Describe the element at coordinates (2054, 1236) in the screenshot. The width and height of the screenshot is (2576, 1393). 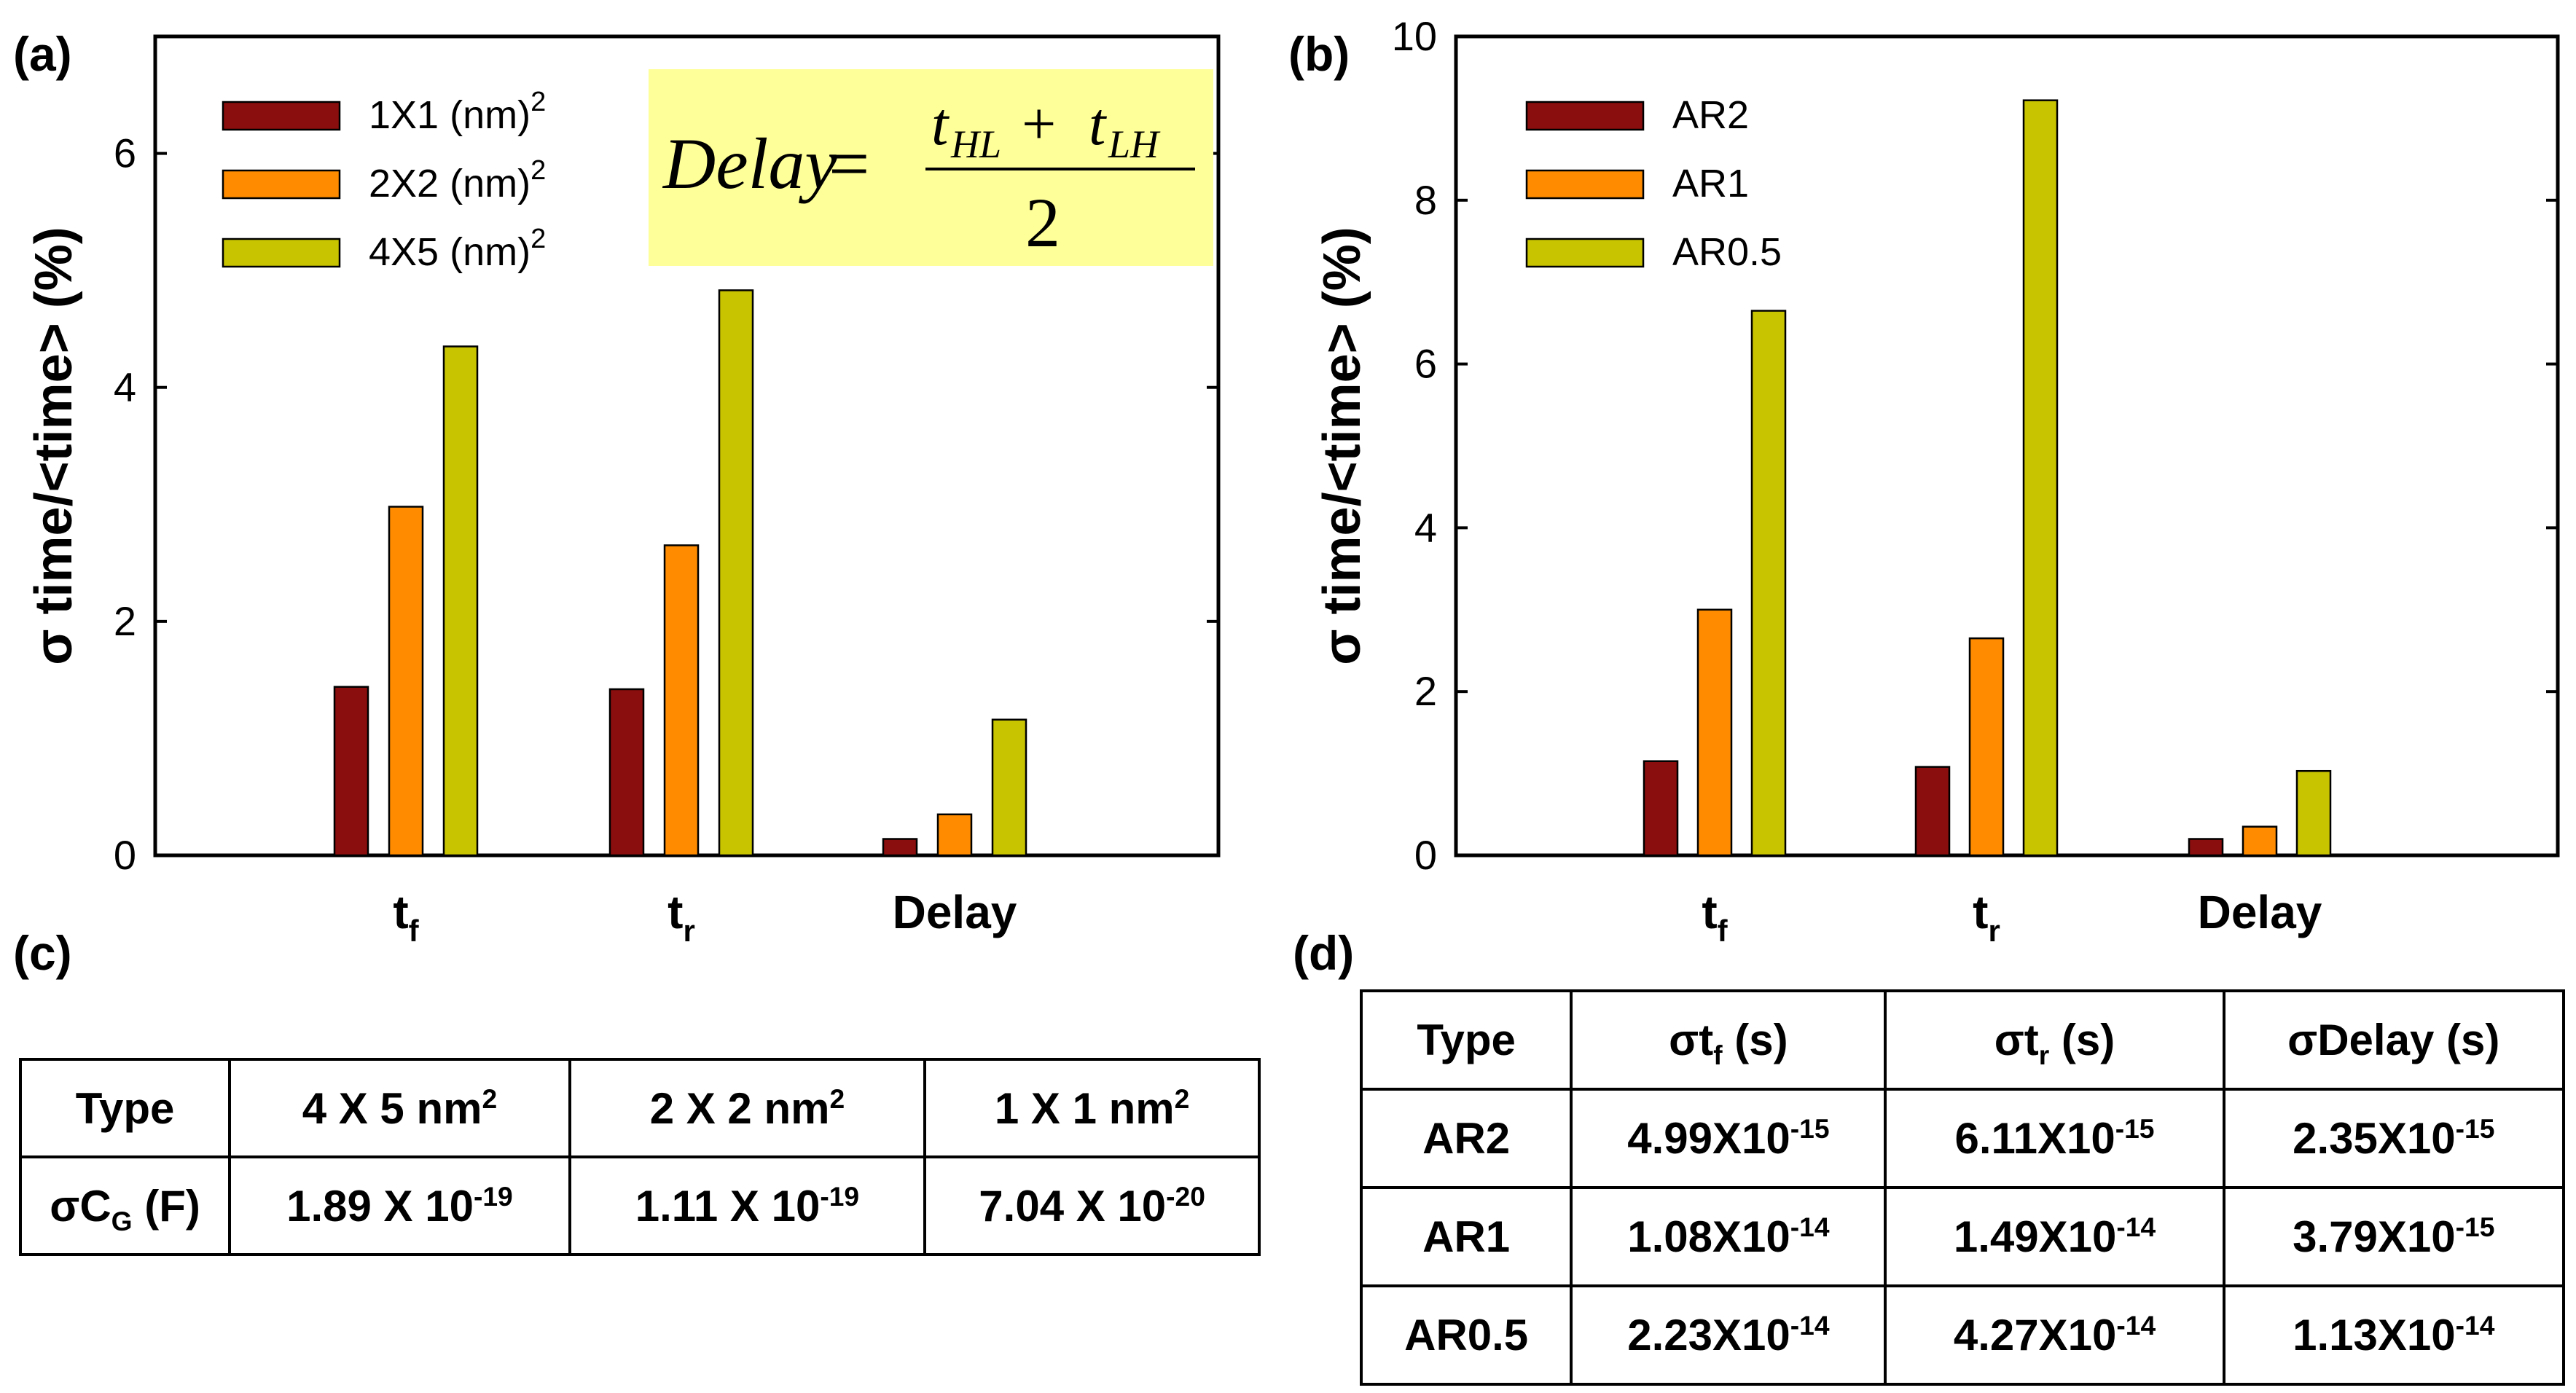
I see `table-d-cell-tr: 1.49X10-14` at that location.